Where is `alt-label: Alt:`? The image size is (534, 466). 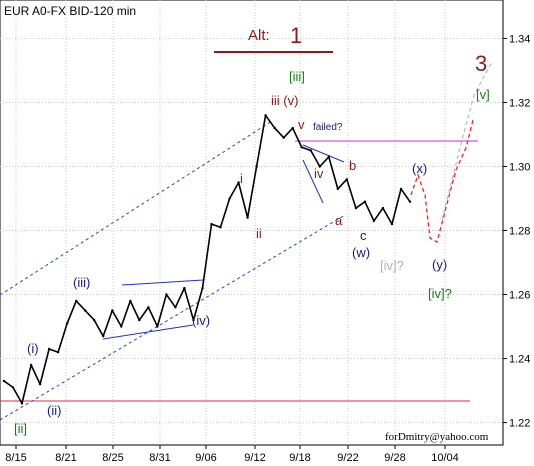 alt-label: Alt: is located at coordinates (259, 35).